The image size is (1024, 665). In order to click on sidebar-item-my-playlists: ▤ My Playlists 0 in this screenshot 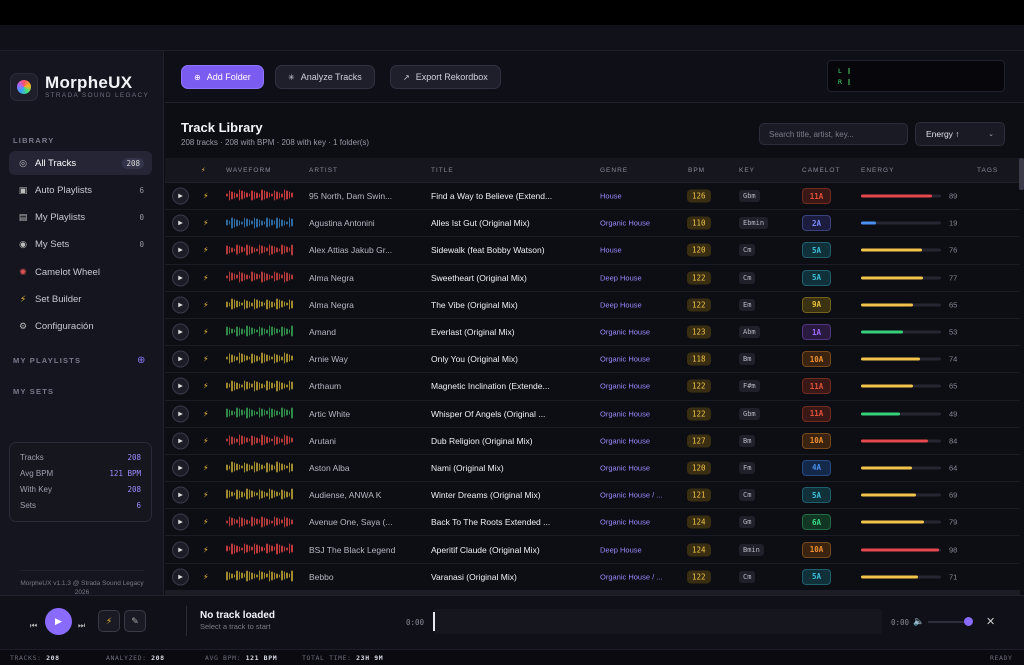, I will do `click(80, 218)`.